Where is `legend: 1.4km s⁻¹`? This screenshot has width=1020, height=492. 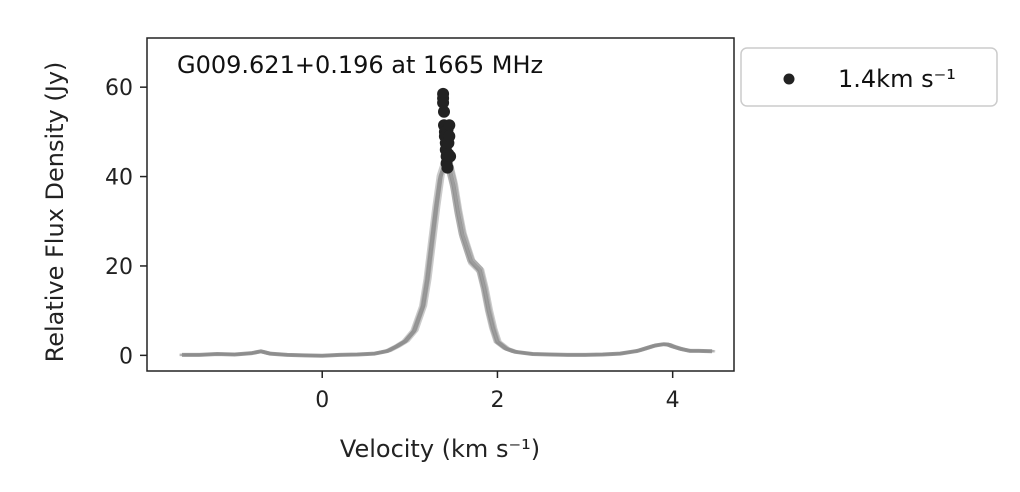
legend: 1.4km s⁻¹ is located at coordinates (869, 77).